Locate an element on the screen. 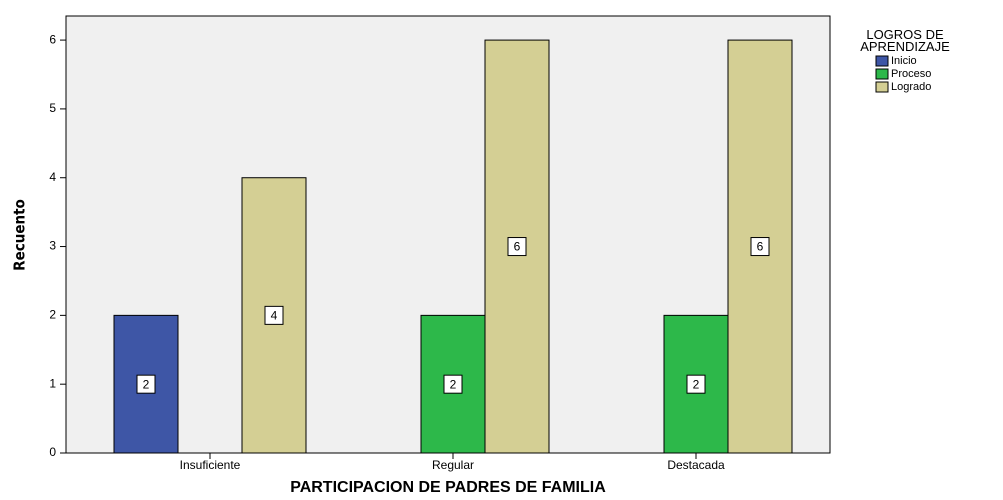 The width and height of the screenshot is (1003, 500). legend-label: Inicio is located at coordinates (904, 61).